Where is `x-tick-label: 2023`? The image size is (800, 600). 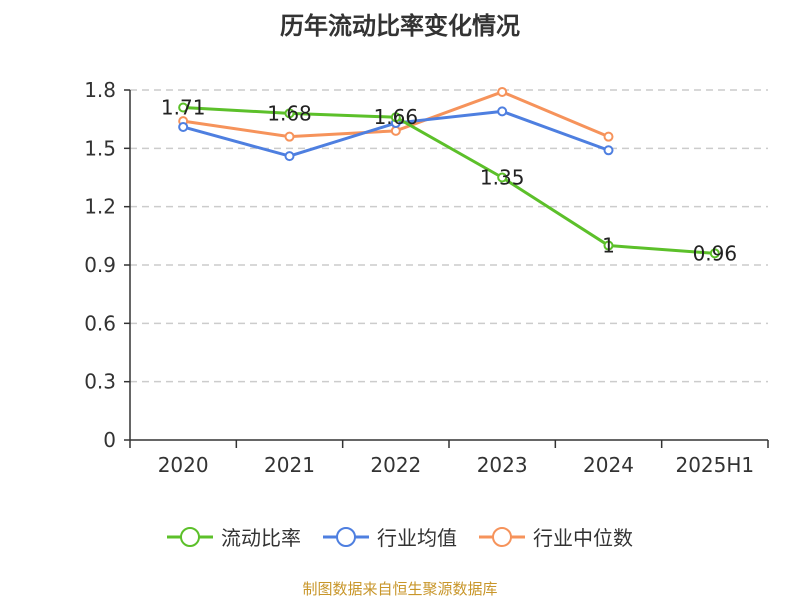
x-tick-label: 2023 is located at coordinates (502, 465).